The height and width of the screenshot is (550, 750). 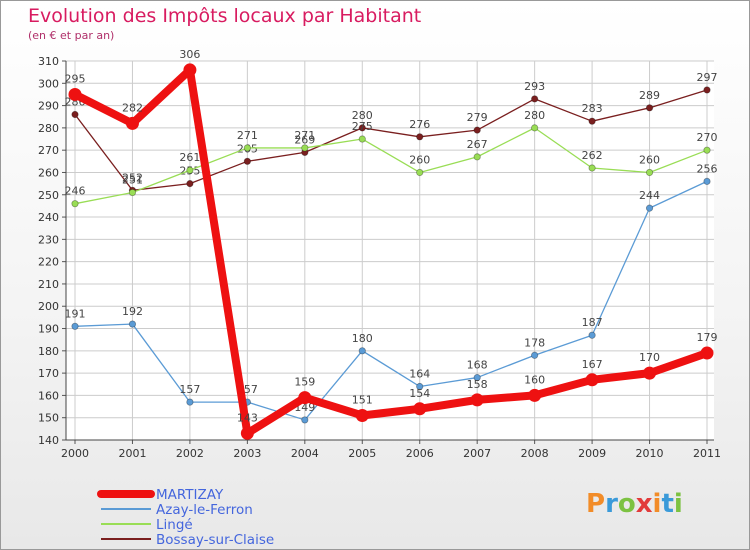 I want to click on xtick-label: 2011, so click(x=707, y=453).